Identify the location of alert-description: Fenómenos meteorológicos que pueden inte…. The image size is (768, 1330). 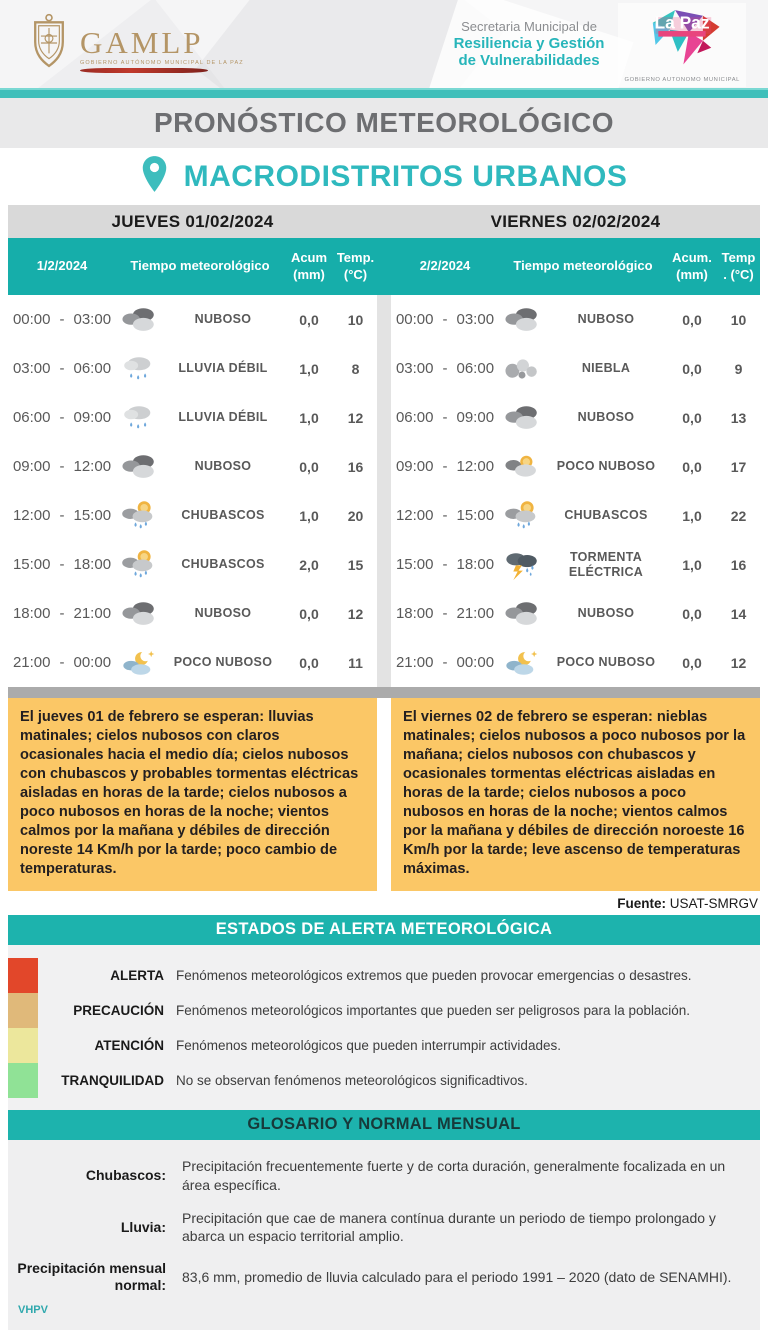
(368, 1045).